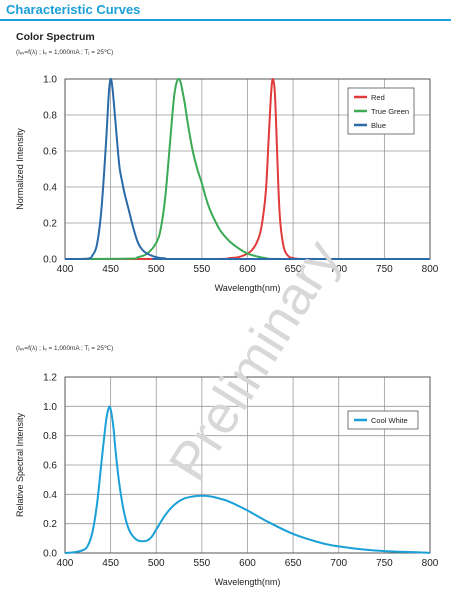 Image resolution: width=451 pixels, height=603 pixels. I want to click on y-axis-label: Normalized Intensity, so click(20, 169).